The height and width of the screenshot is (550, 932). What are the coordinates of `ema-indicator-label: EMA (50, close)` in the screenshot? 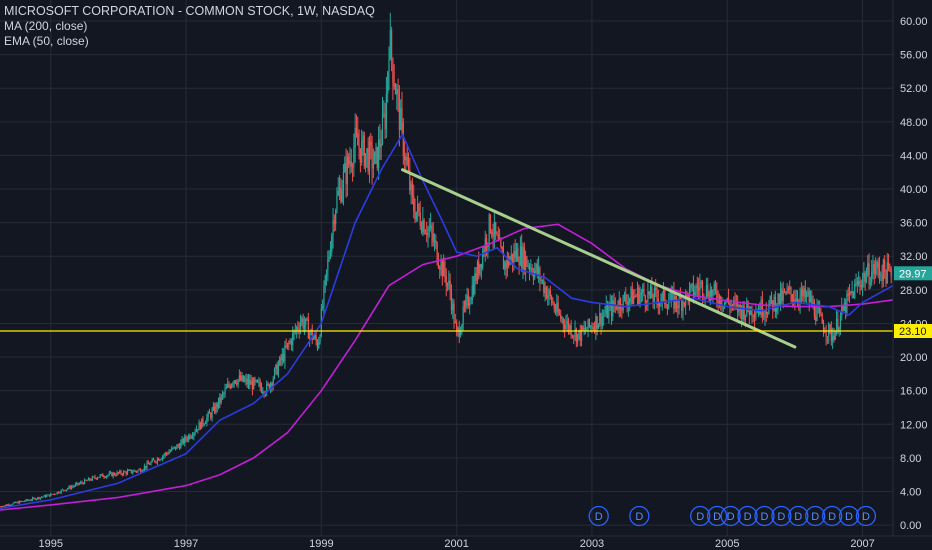 It's located at (46, 41).